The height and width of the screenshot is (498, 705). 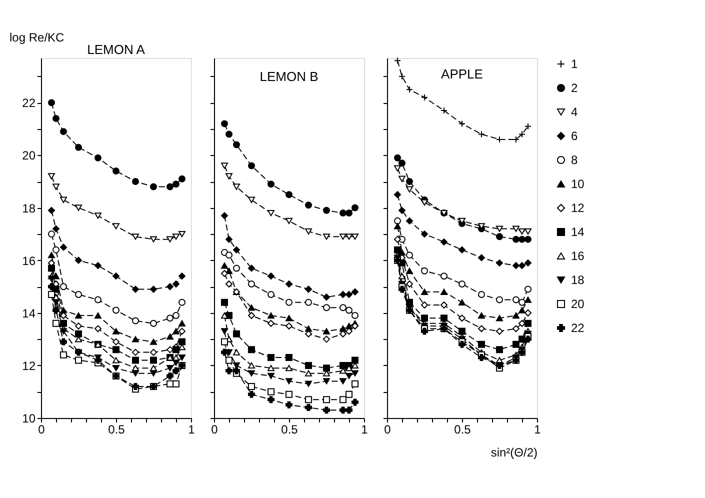 What do you see at coordinates (574, 112) in the screenshot?
I see `legend-label: 4` at bounding box center [574, 112].